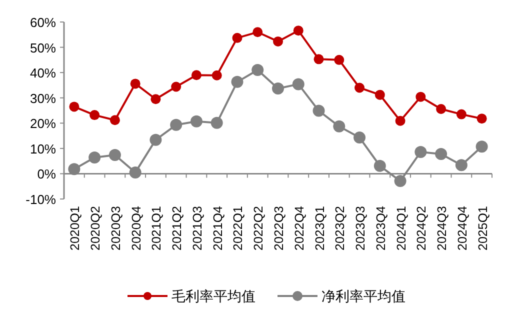 The image size is (515, 323). I want to click on y-tick-label: 40%, so click(43, 73).